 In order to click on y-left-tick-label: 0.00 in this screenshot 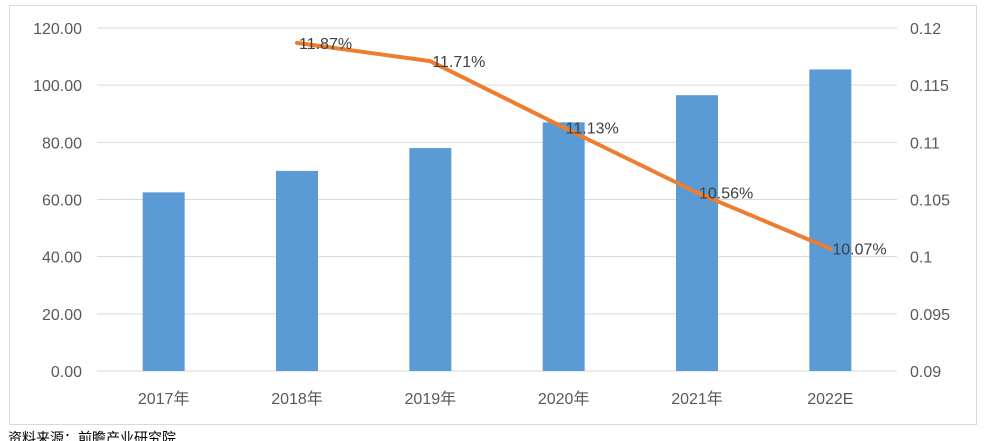, I will do `click(66, 372)`.